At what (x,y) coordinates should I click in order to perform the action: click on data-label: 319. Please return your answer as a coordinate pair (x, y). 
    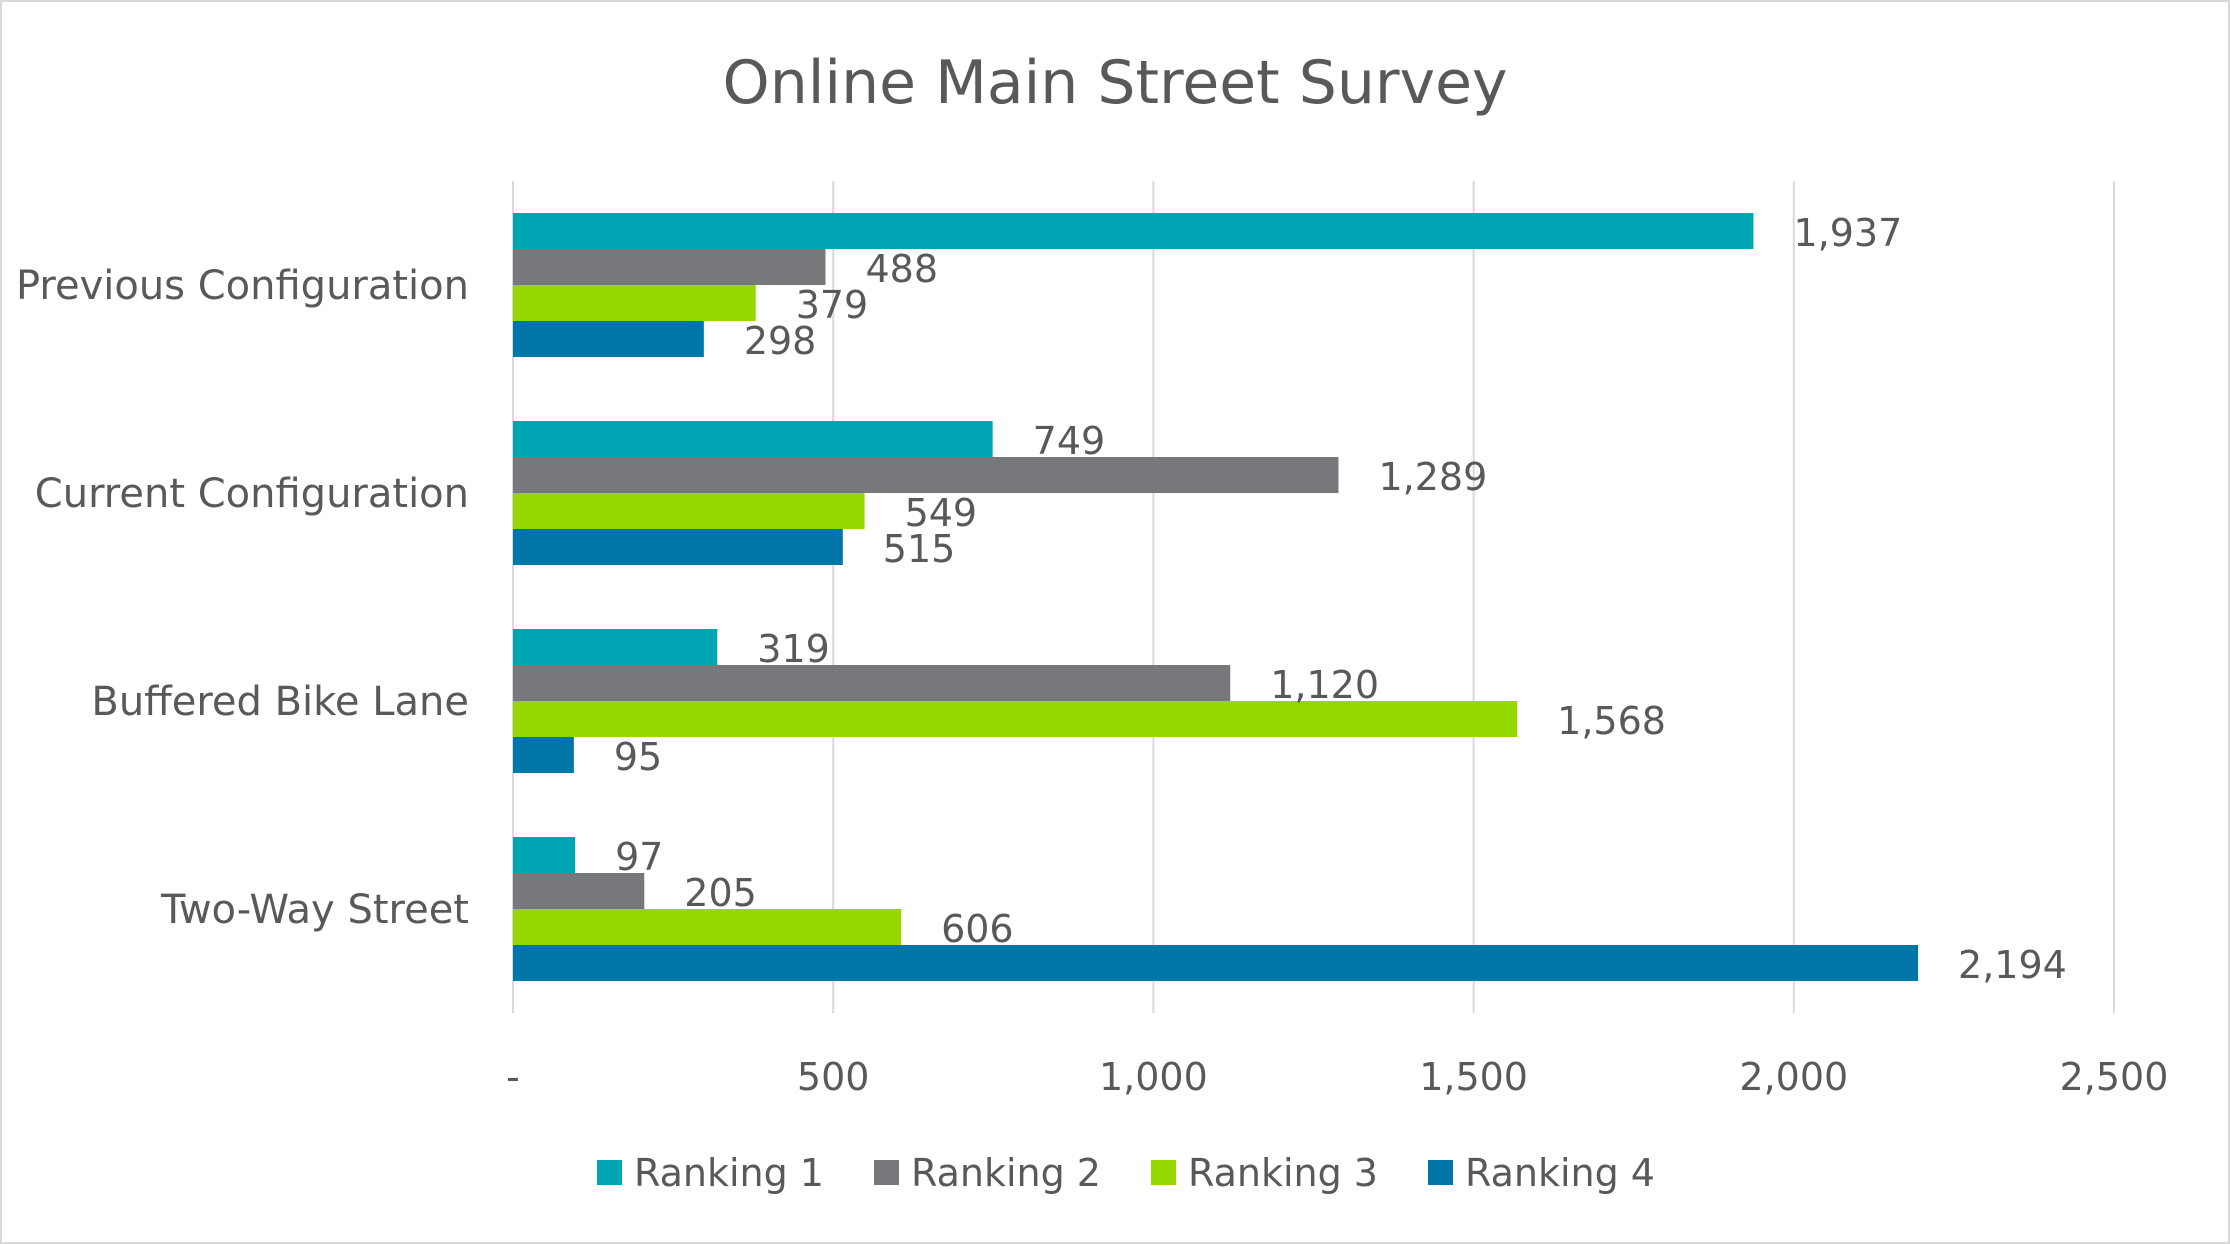
    Looking at the image, I should click on (793, 649).